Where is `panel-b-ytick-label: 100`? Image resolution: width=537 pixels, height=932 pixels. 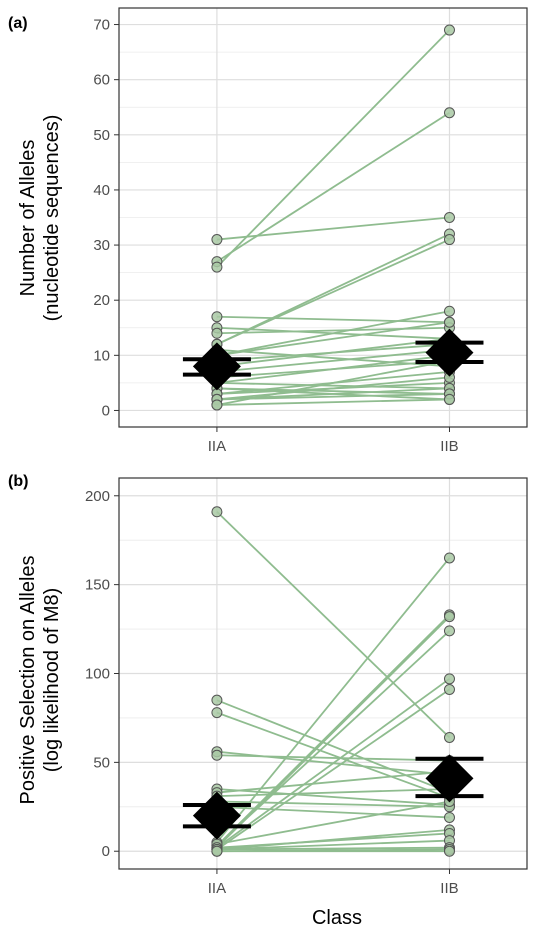 panel-b-ytick-label: 100 is located at coordinates (97, 674).